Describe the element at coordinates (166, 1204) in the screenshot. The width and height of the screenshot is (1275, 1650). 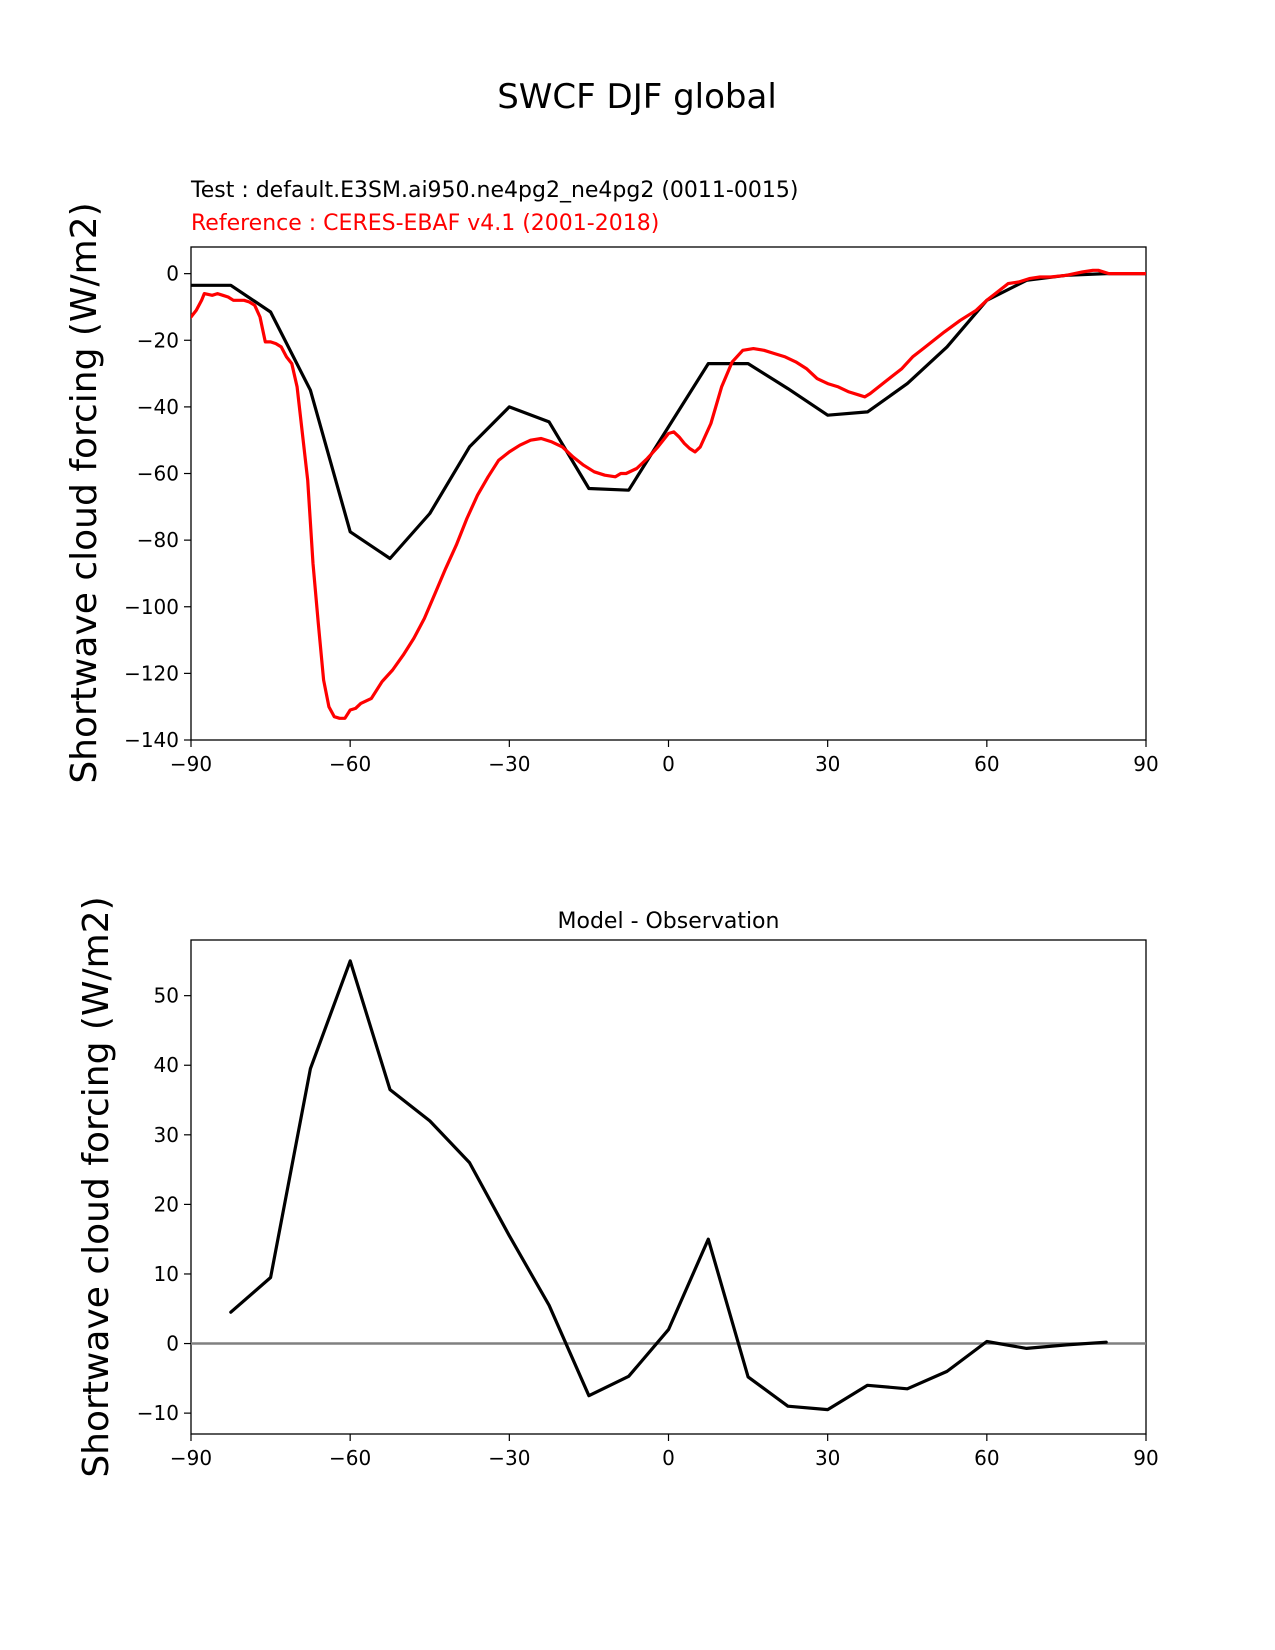
I see `y-tick-label: 20` at that location.